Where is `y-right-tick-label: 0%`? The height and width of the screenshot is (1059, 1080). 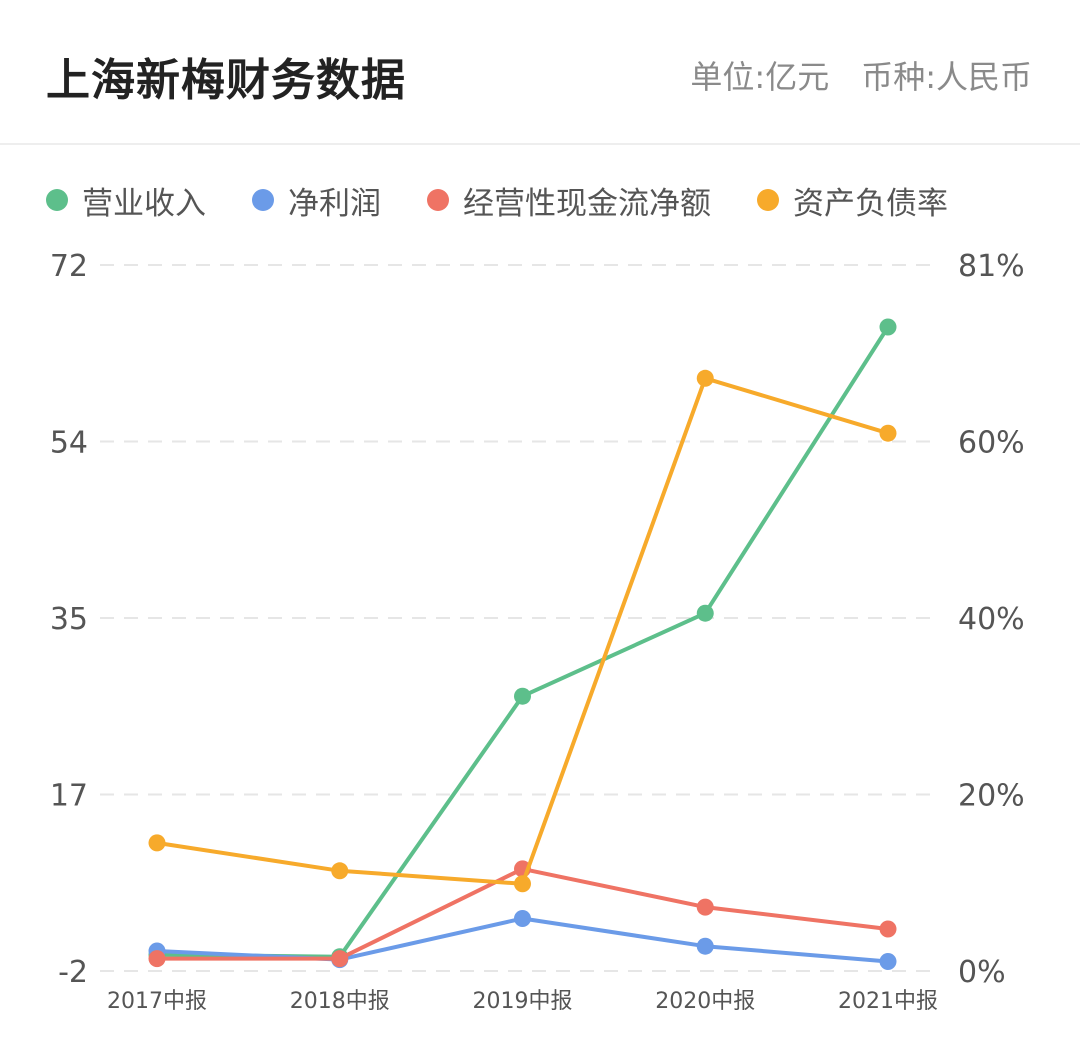
y-right-tick-label: 0% is located at coordinates (982, 972).